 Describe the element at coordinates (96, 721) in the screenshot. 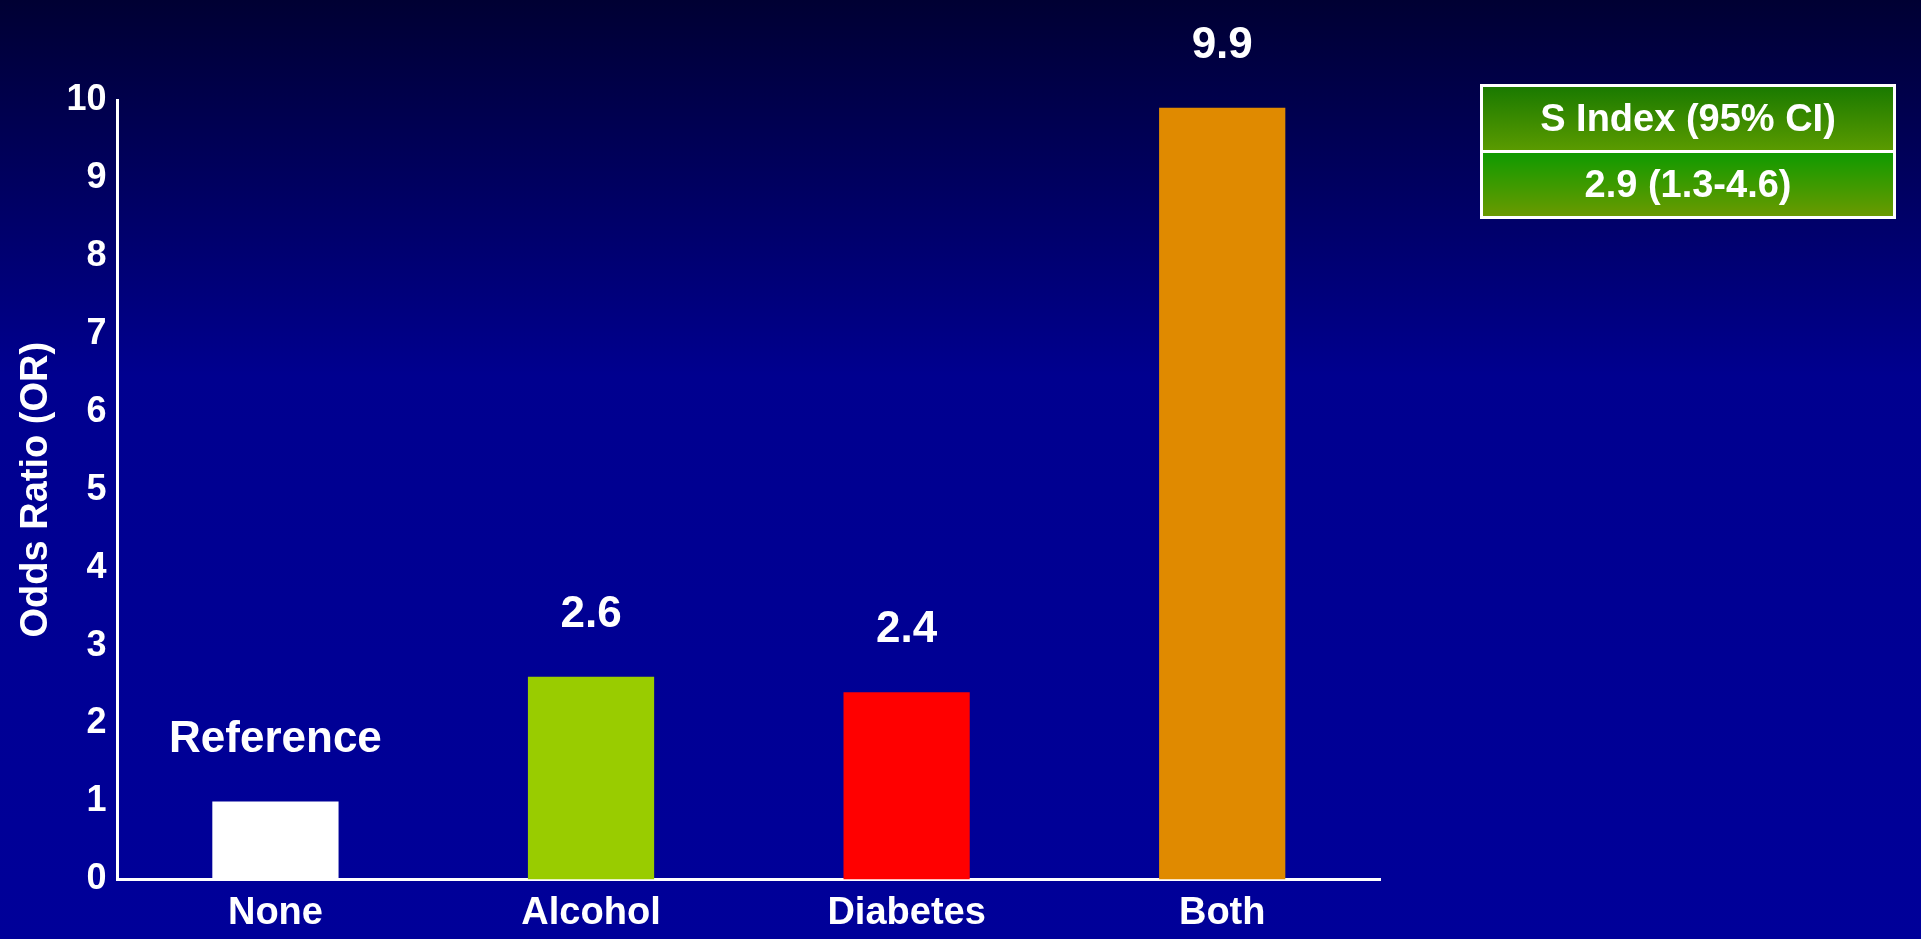

I see `y-tick-label: 2` at that location.